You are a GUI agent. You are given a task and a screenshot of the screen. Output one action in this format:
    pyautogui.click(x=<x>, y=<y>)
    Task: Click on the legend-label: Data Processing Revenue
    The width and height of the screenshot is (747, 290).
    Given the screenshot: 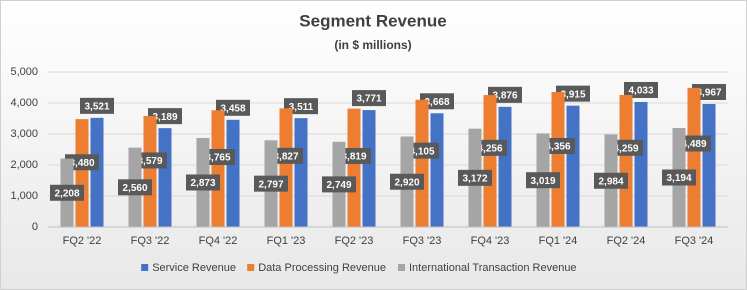 What is the action you would take?
    pyautogui.click(x=322, y=268)
    